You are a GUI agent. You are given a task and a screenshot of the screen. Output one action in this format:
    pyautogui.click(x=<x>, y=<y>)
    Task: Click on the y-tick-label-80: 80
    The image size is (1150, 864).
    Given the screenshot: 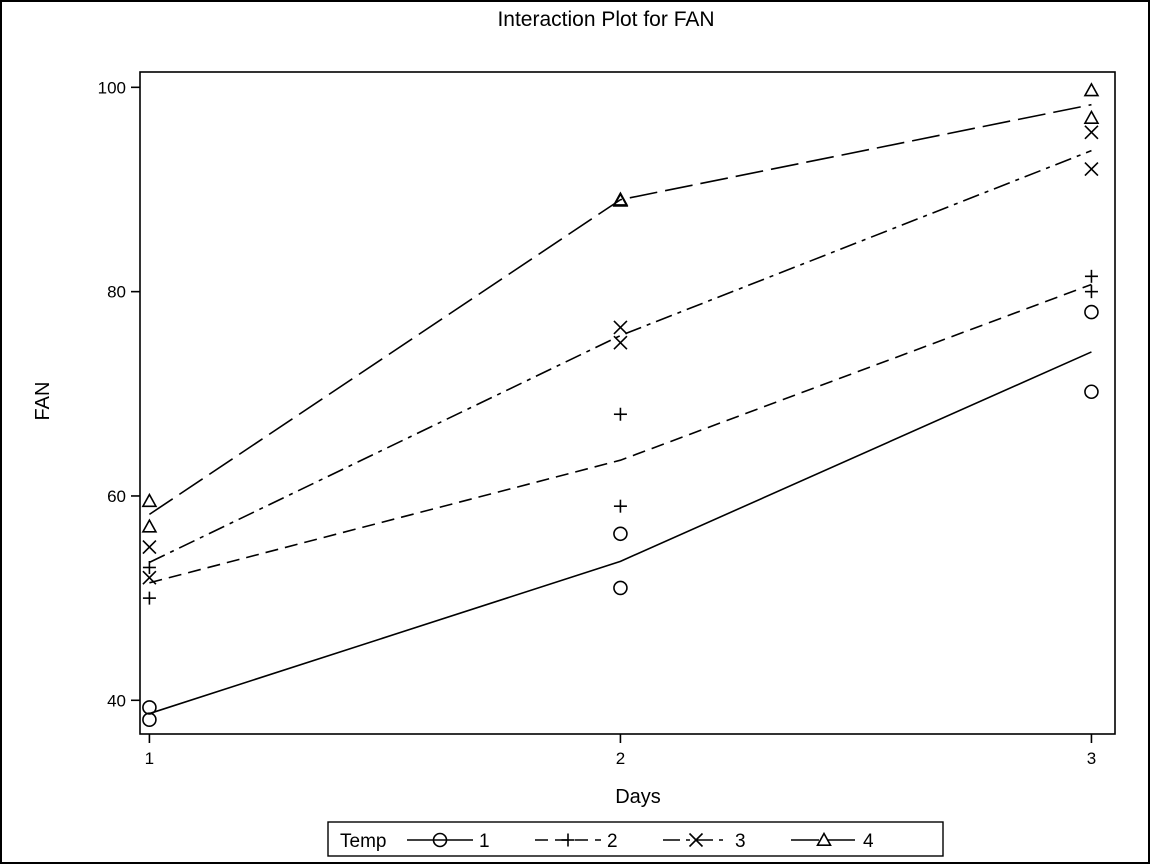 What is the action you would take?
    pyautogui.click(x=116, y=292)
    